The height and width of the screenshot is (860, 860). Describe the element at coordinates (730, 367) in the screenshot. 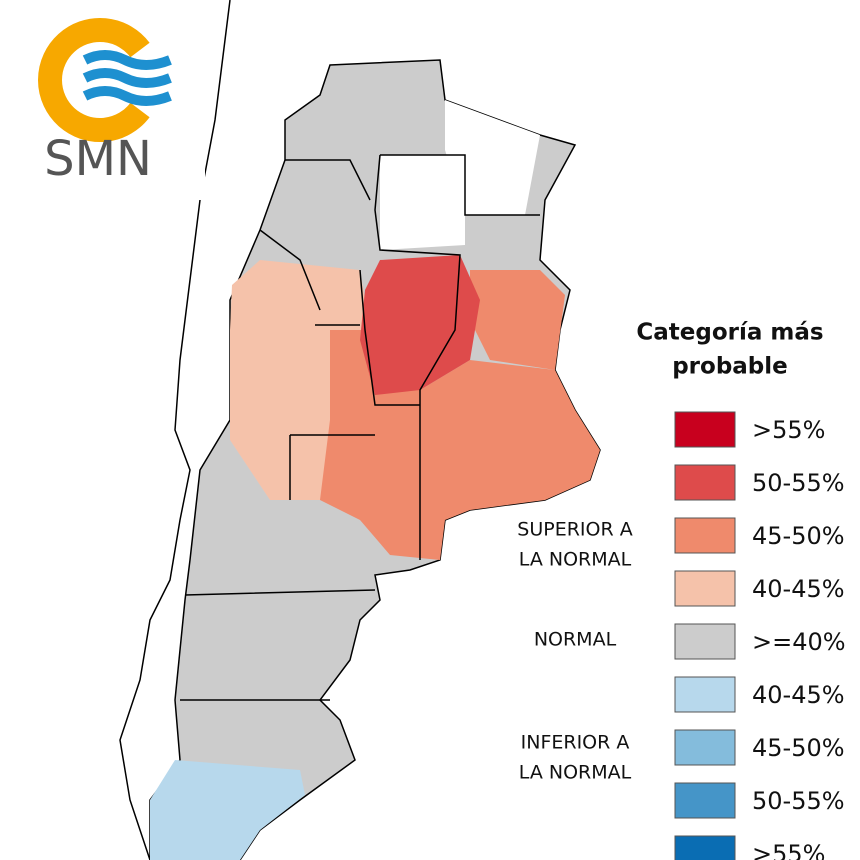

I see `legend-title: probable` at that location.